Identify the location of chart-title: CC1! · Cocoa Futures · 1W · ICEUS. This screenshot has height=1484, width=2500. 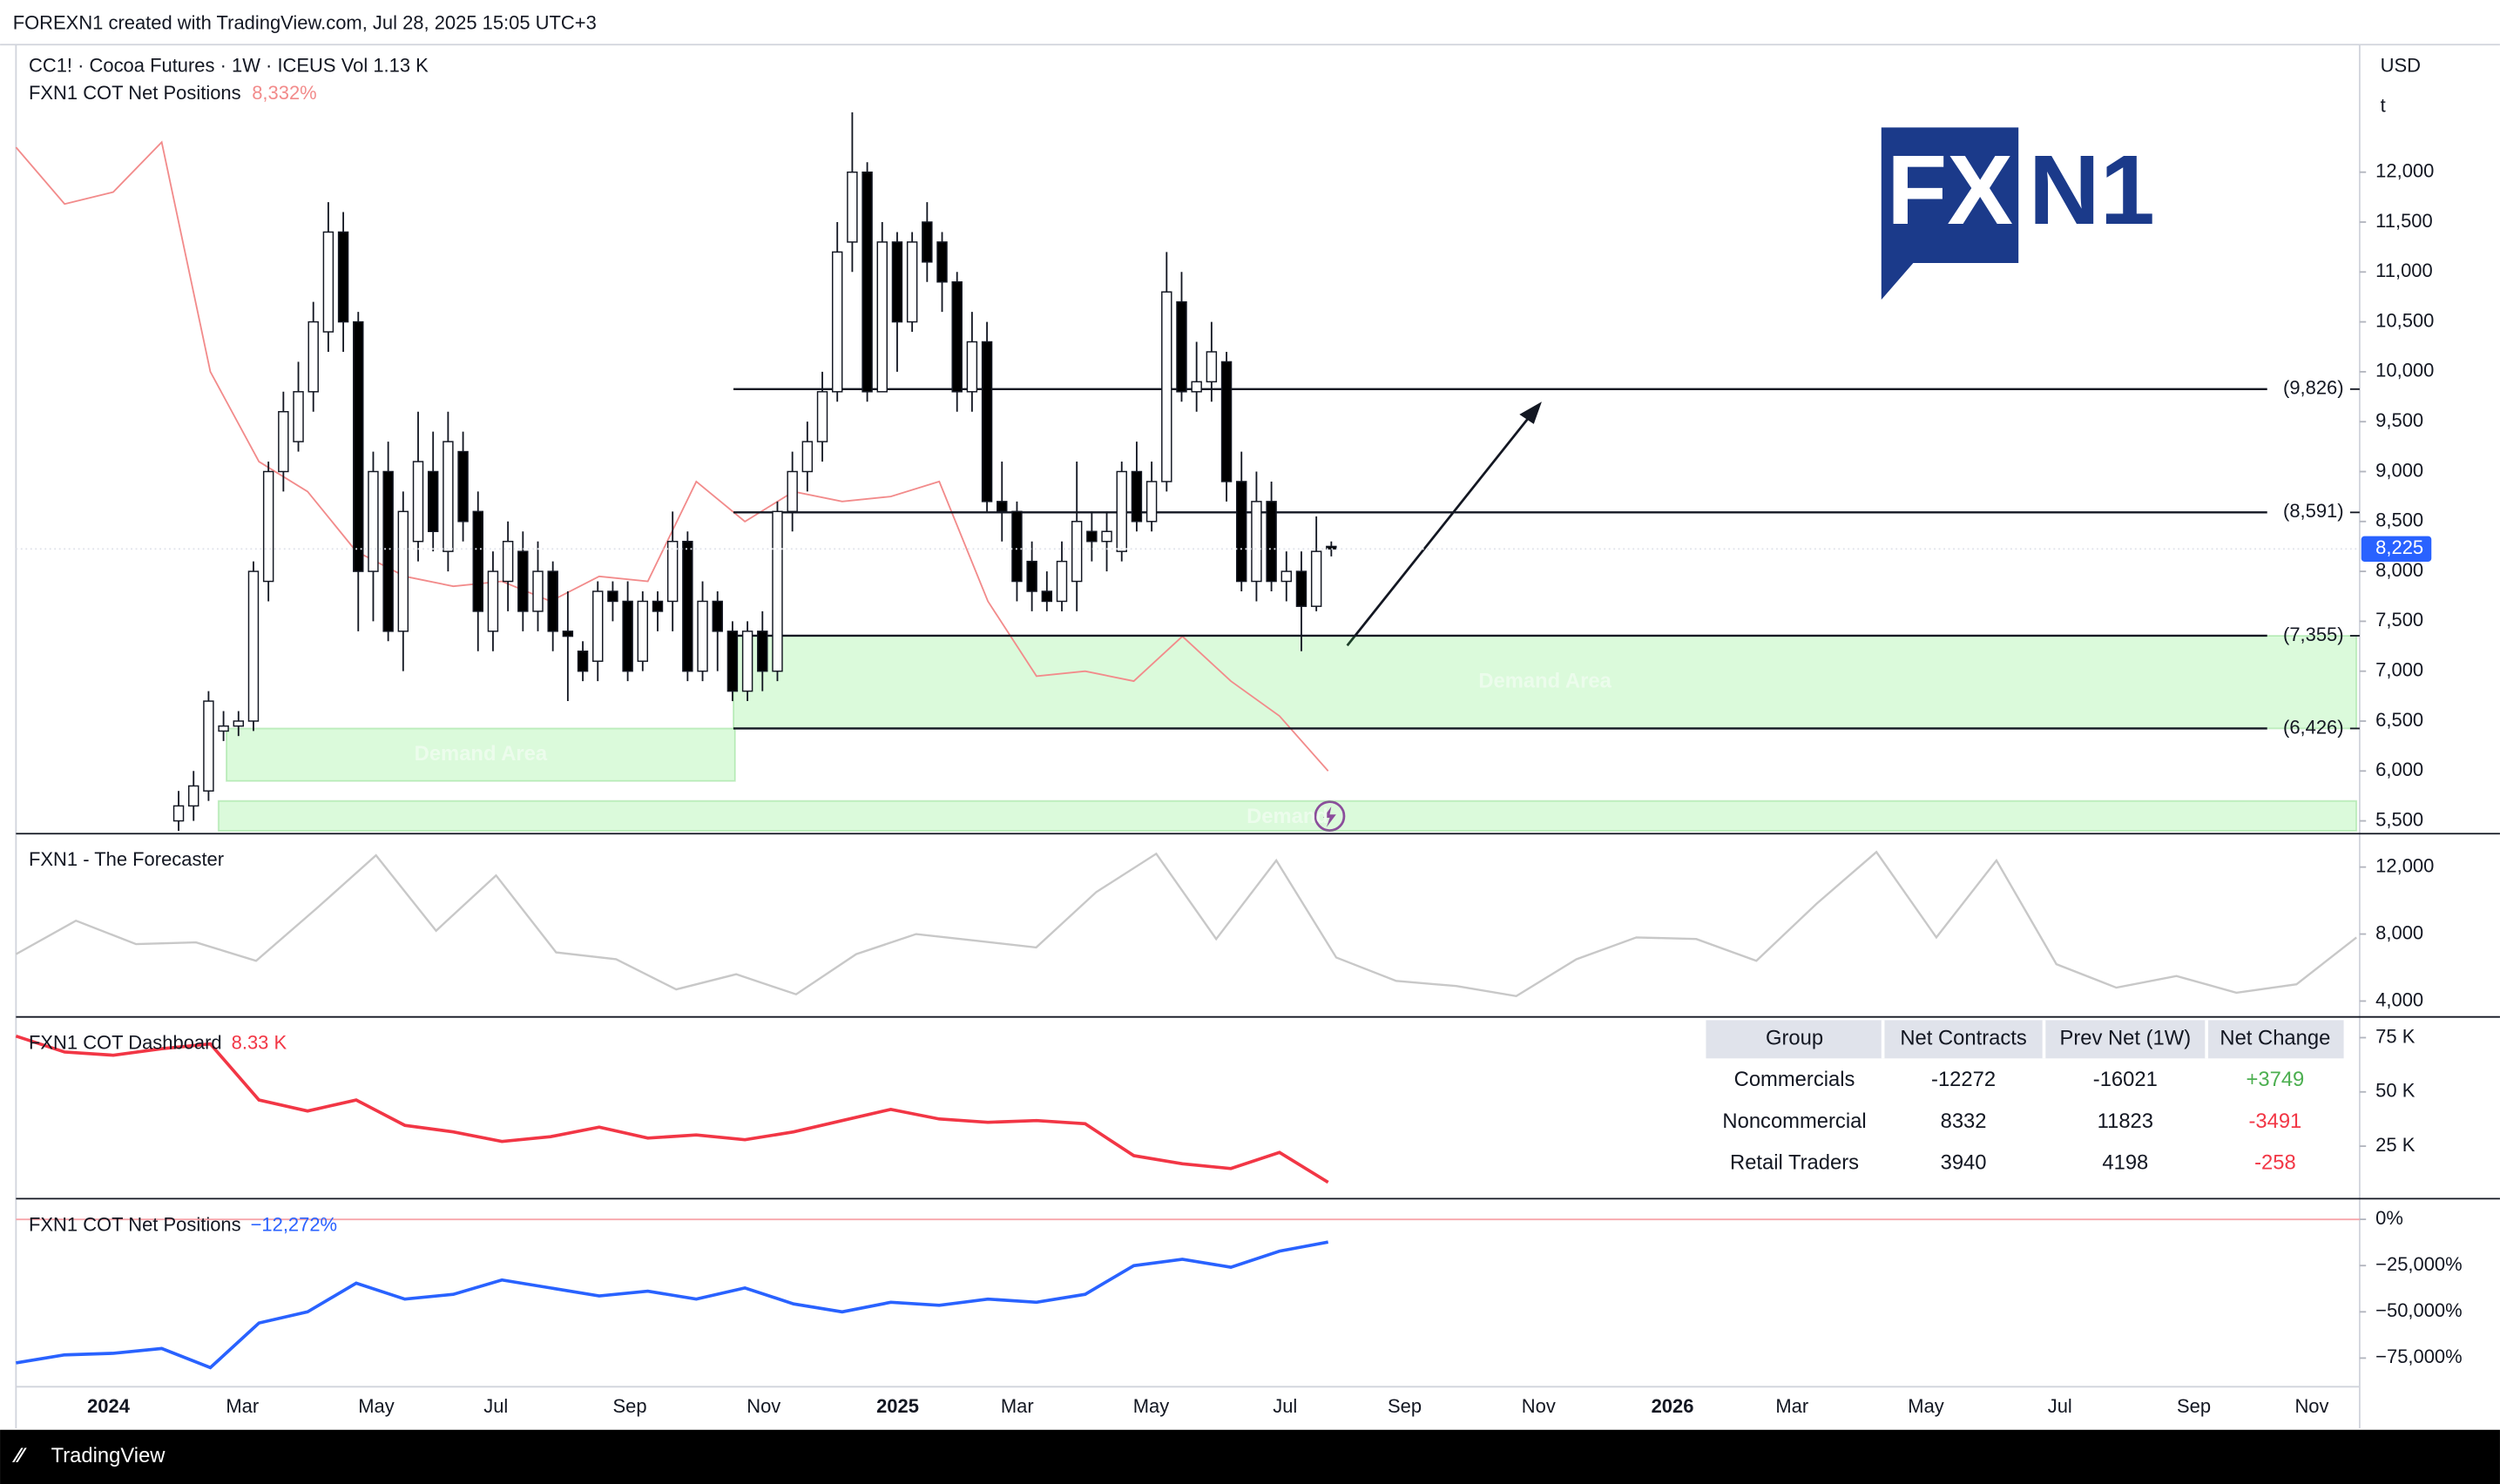
(182, 66).